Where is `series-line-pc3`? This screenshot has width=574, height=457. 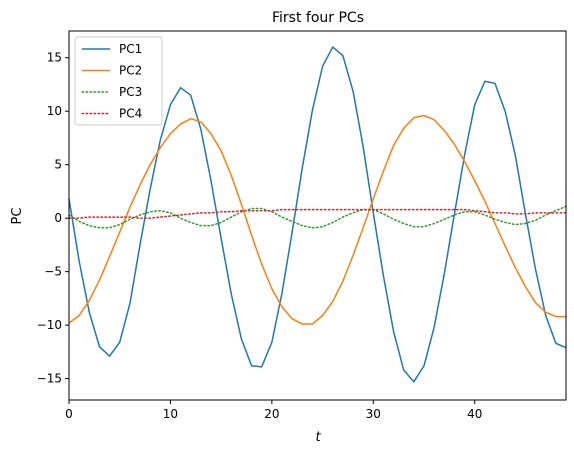 series-line-pc3 is located at coordinates (317, 217).